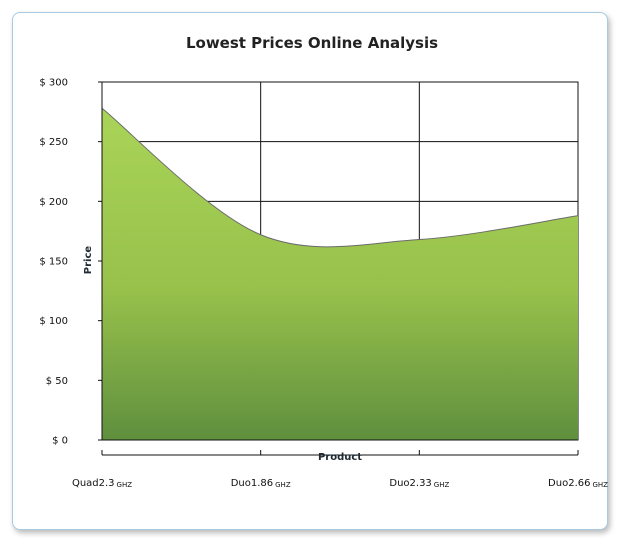 Image resolution: width=624 pixels, height=547 pixels. Describe the element at coordinates (261, 483) in the screenshot. I see `x-tick-label: Duo1.86 GHZ` at that location.